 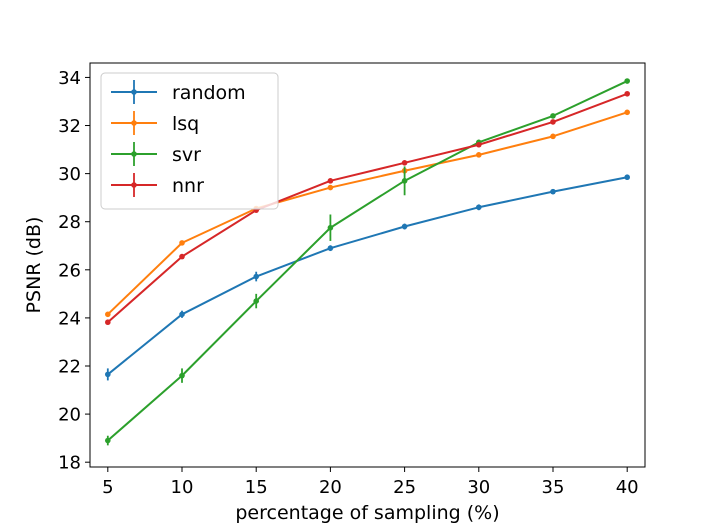 I want to click on legend-item-random: random, so click(x=178, y=92).